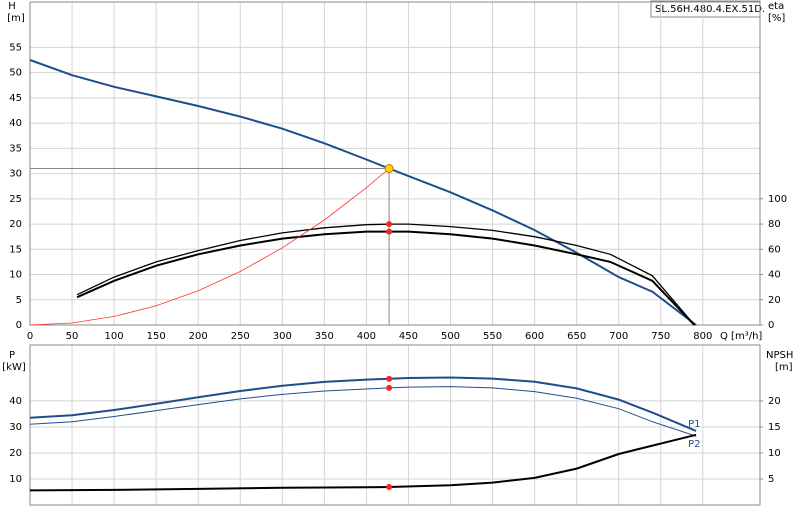 The image size is (800, 520). I want to click on y2-tick-label: 5, so click(771, 479).